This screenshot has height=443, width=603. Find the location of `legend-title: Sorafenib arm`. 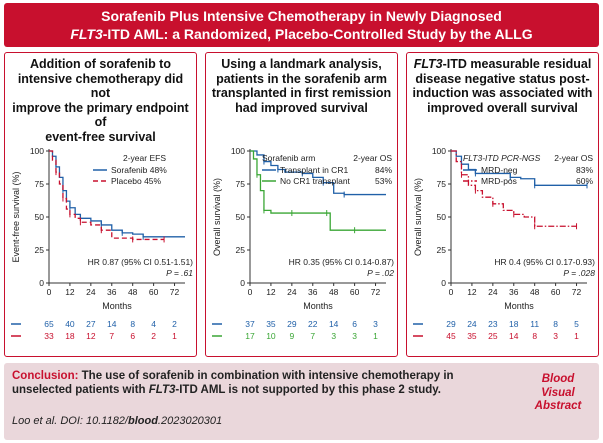

legend-title: Sorafenib arm is located at coordinates (288, 158).